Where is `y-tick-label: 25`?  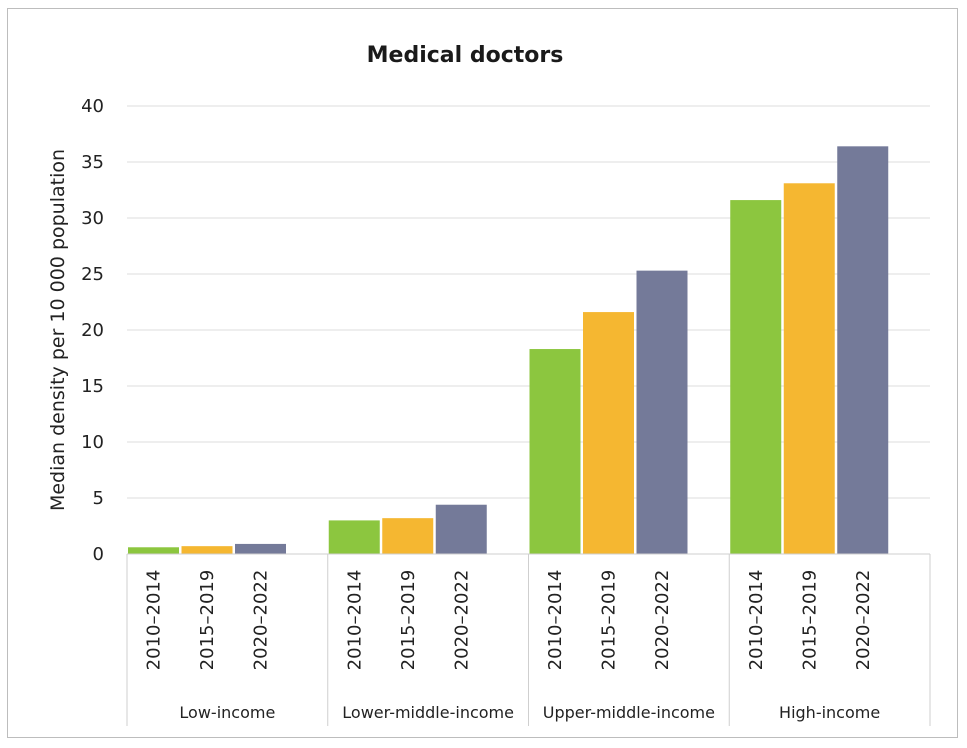
y-tick-label: 25 is located at coordinates (92, 274).